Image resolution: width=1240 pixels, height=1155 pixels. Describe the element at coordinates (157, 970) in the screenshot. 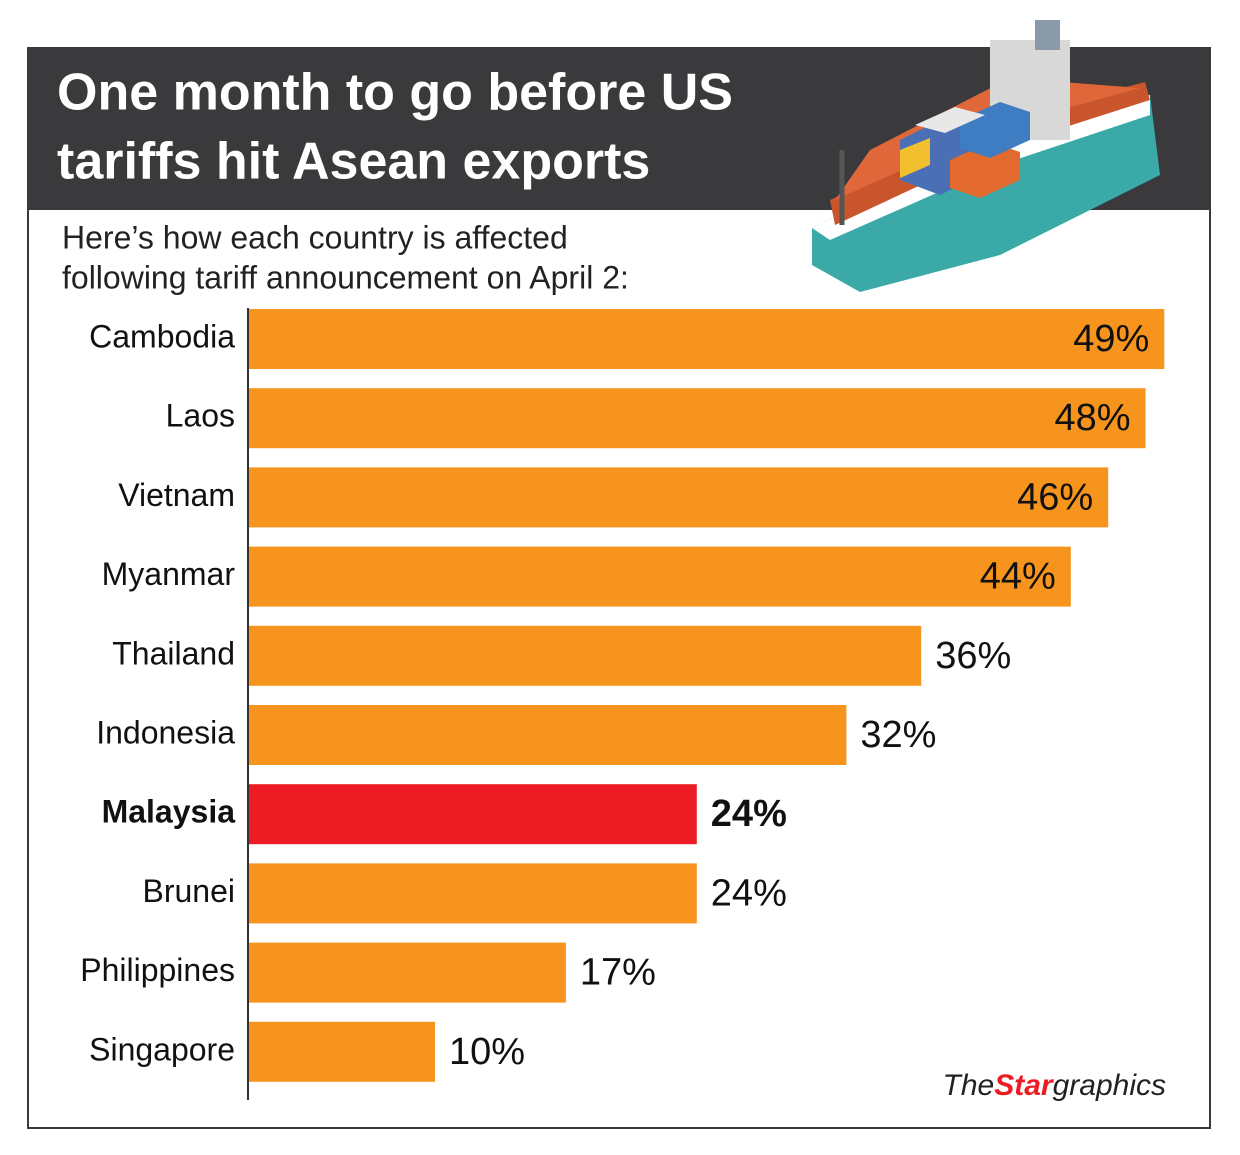

I see `category-label: Philippines` at that location.